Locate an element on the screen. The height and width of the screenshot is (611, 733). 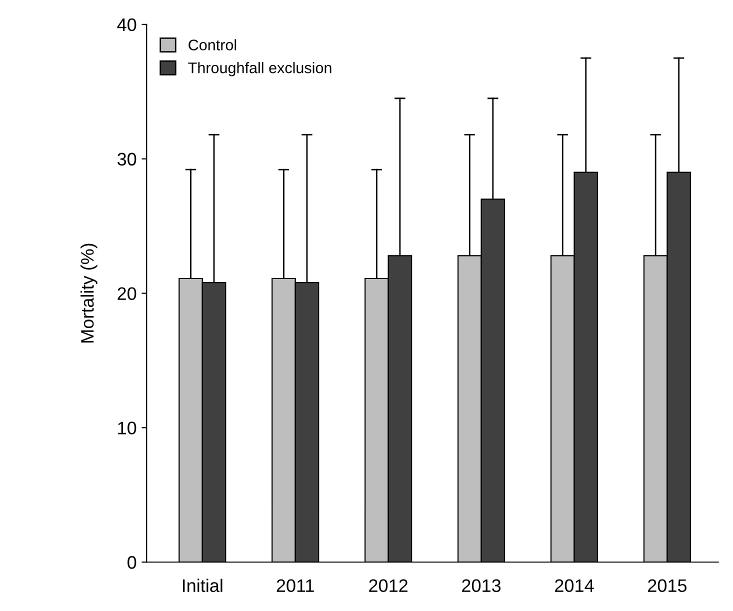
x-tick-label: 2015 is located at coordinates (667, 585).